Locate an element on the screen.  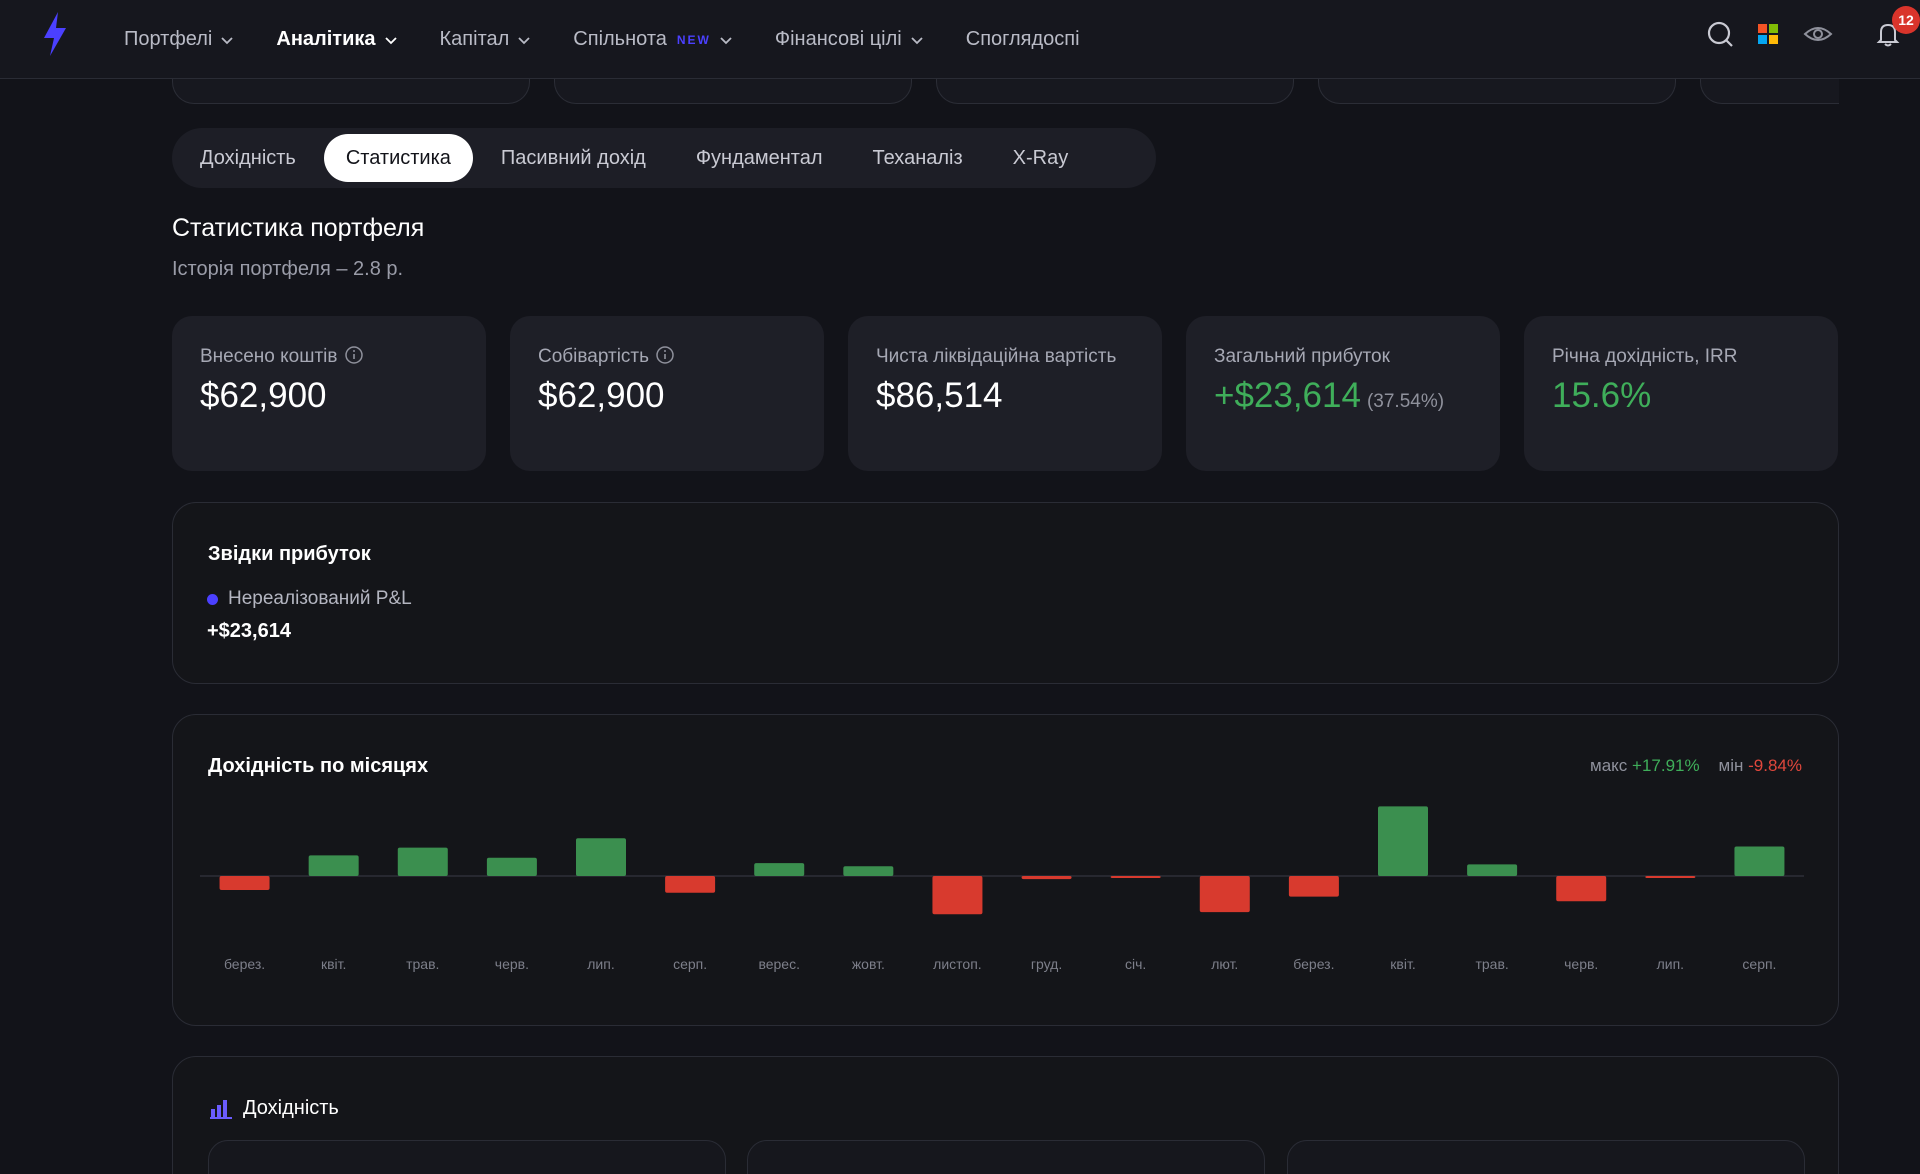
min-max-summary: макс +17.91% мін -9.84% is located at coordinates (1696, 766).